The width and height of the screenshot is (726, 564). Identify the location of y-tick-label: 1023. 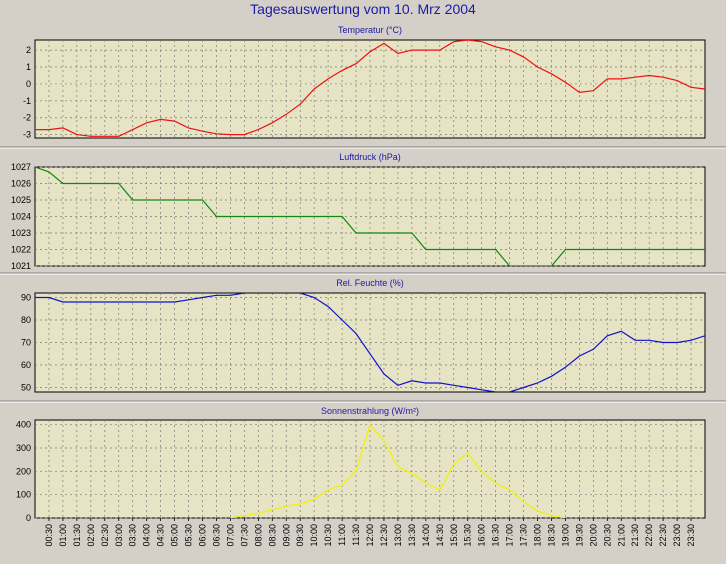
(21, 233).